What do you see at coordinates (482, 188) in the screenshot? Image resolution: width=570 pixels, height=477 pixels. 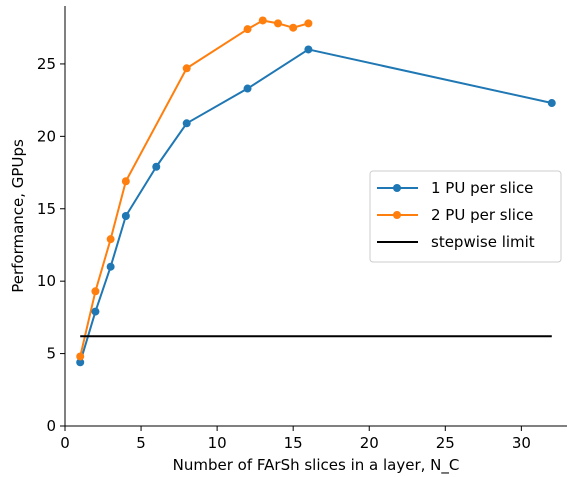 I see `legend-label-1pu: 1 PU per slice` at bounding box center [482, 188].